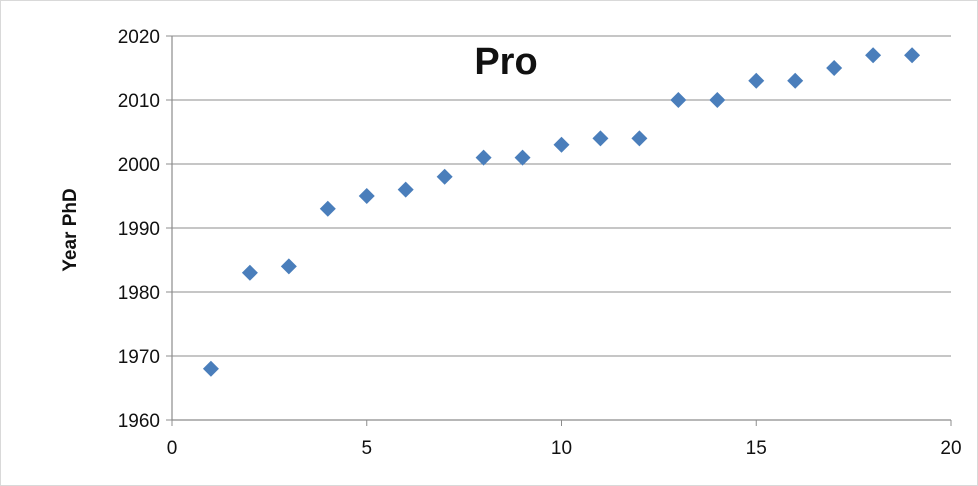 The height and width of the screenshot is (486, 978). Describe the element at coordinates (139, 421) in the screenshot. I see `y-tick-label: 1960` at that location.